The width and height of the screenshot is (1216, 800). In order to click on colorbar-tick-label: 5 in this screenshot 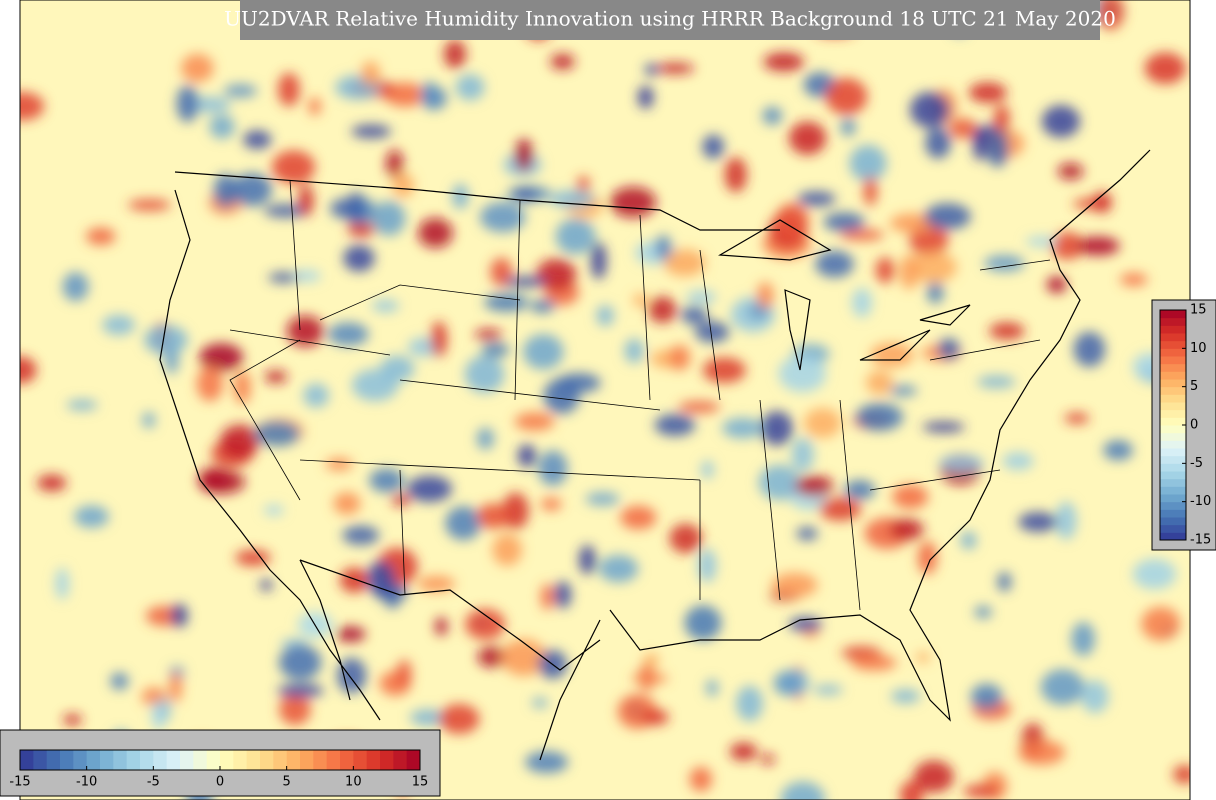, I will do `click(1194, 386)`.